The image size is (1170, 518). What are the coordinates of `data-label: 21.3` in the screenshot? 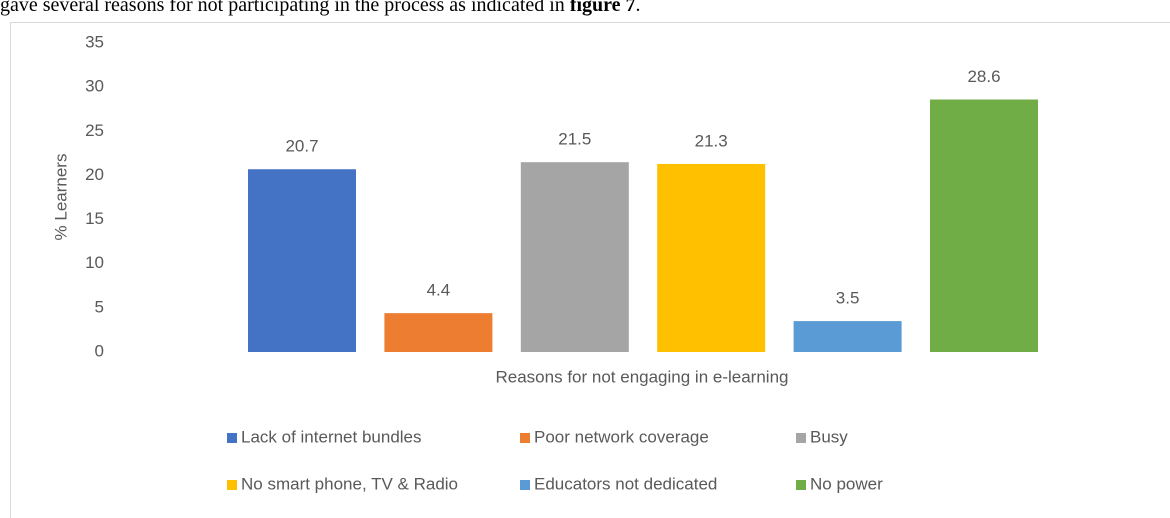 It's located at (711, 140).